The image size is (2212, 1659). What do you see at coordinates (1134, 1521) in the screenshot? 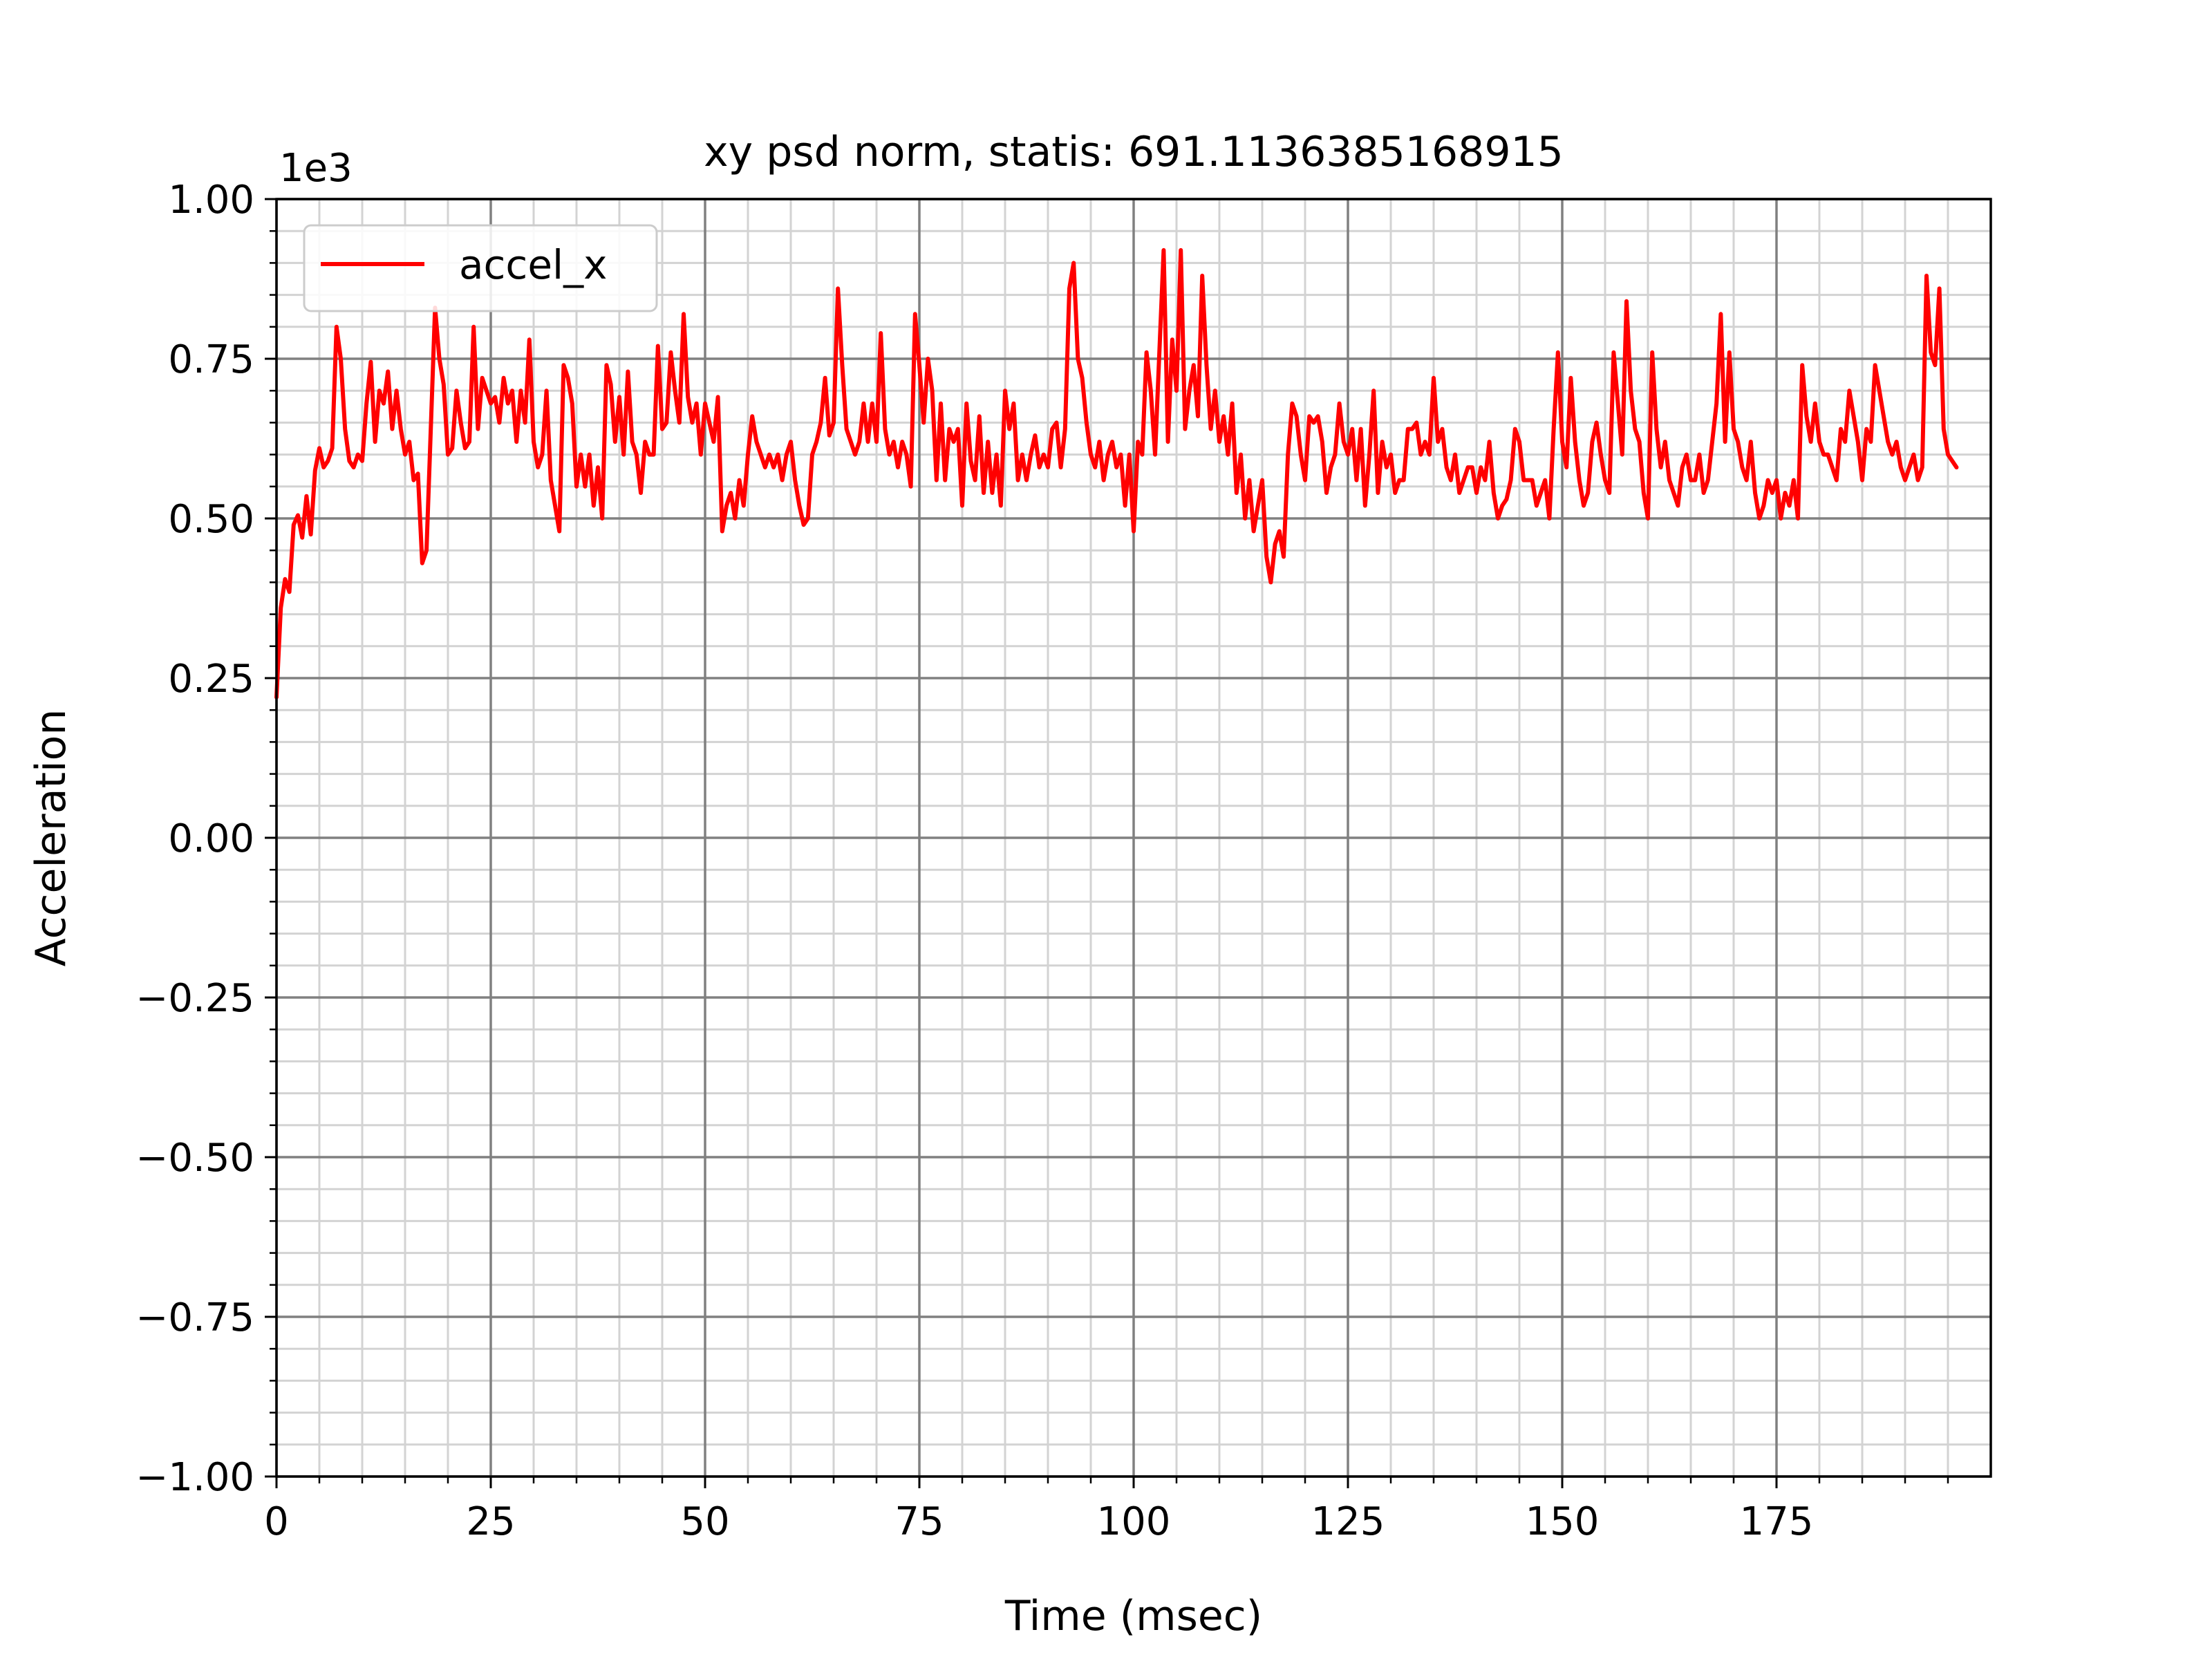
I see `x-tick-label: 100` at bounding box center [1134, 1521].